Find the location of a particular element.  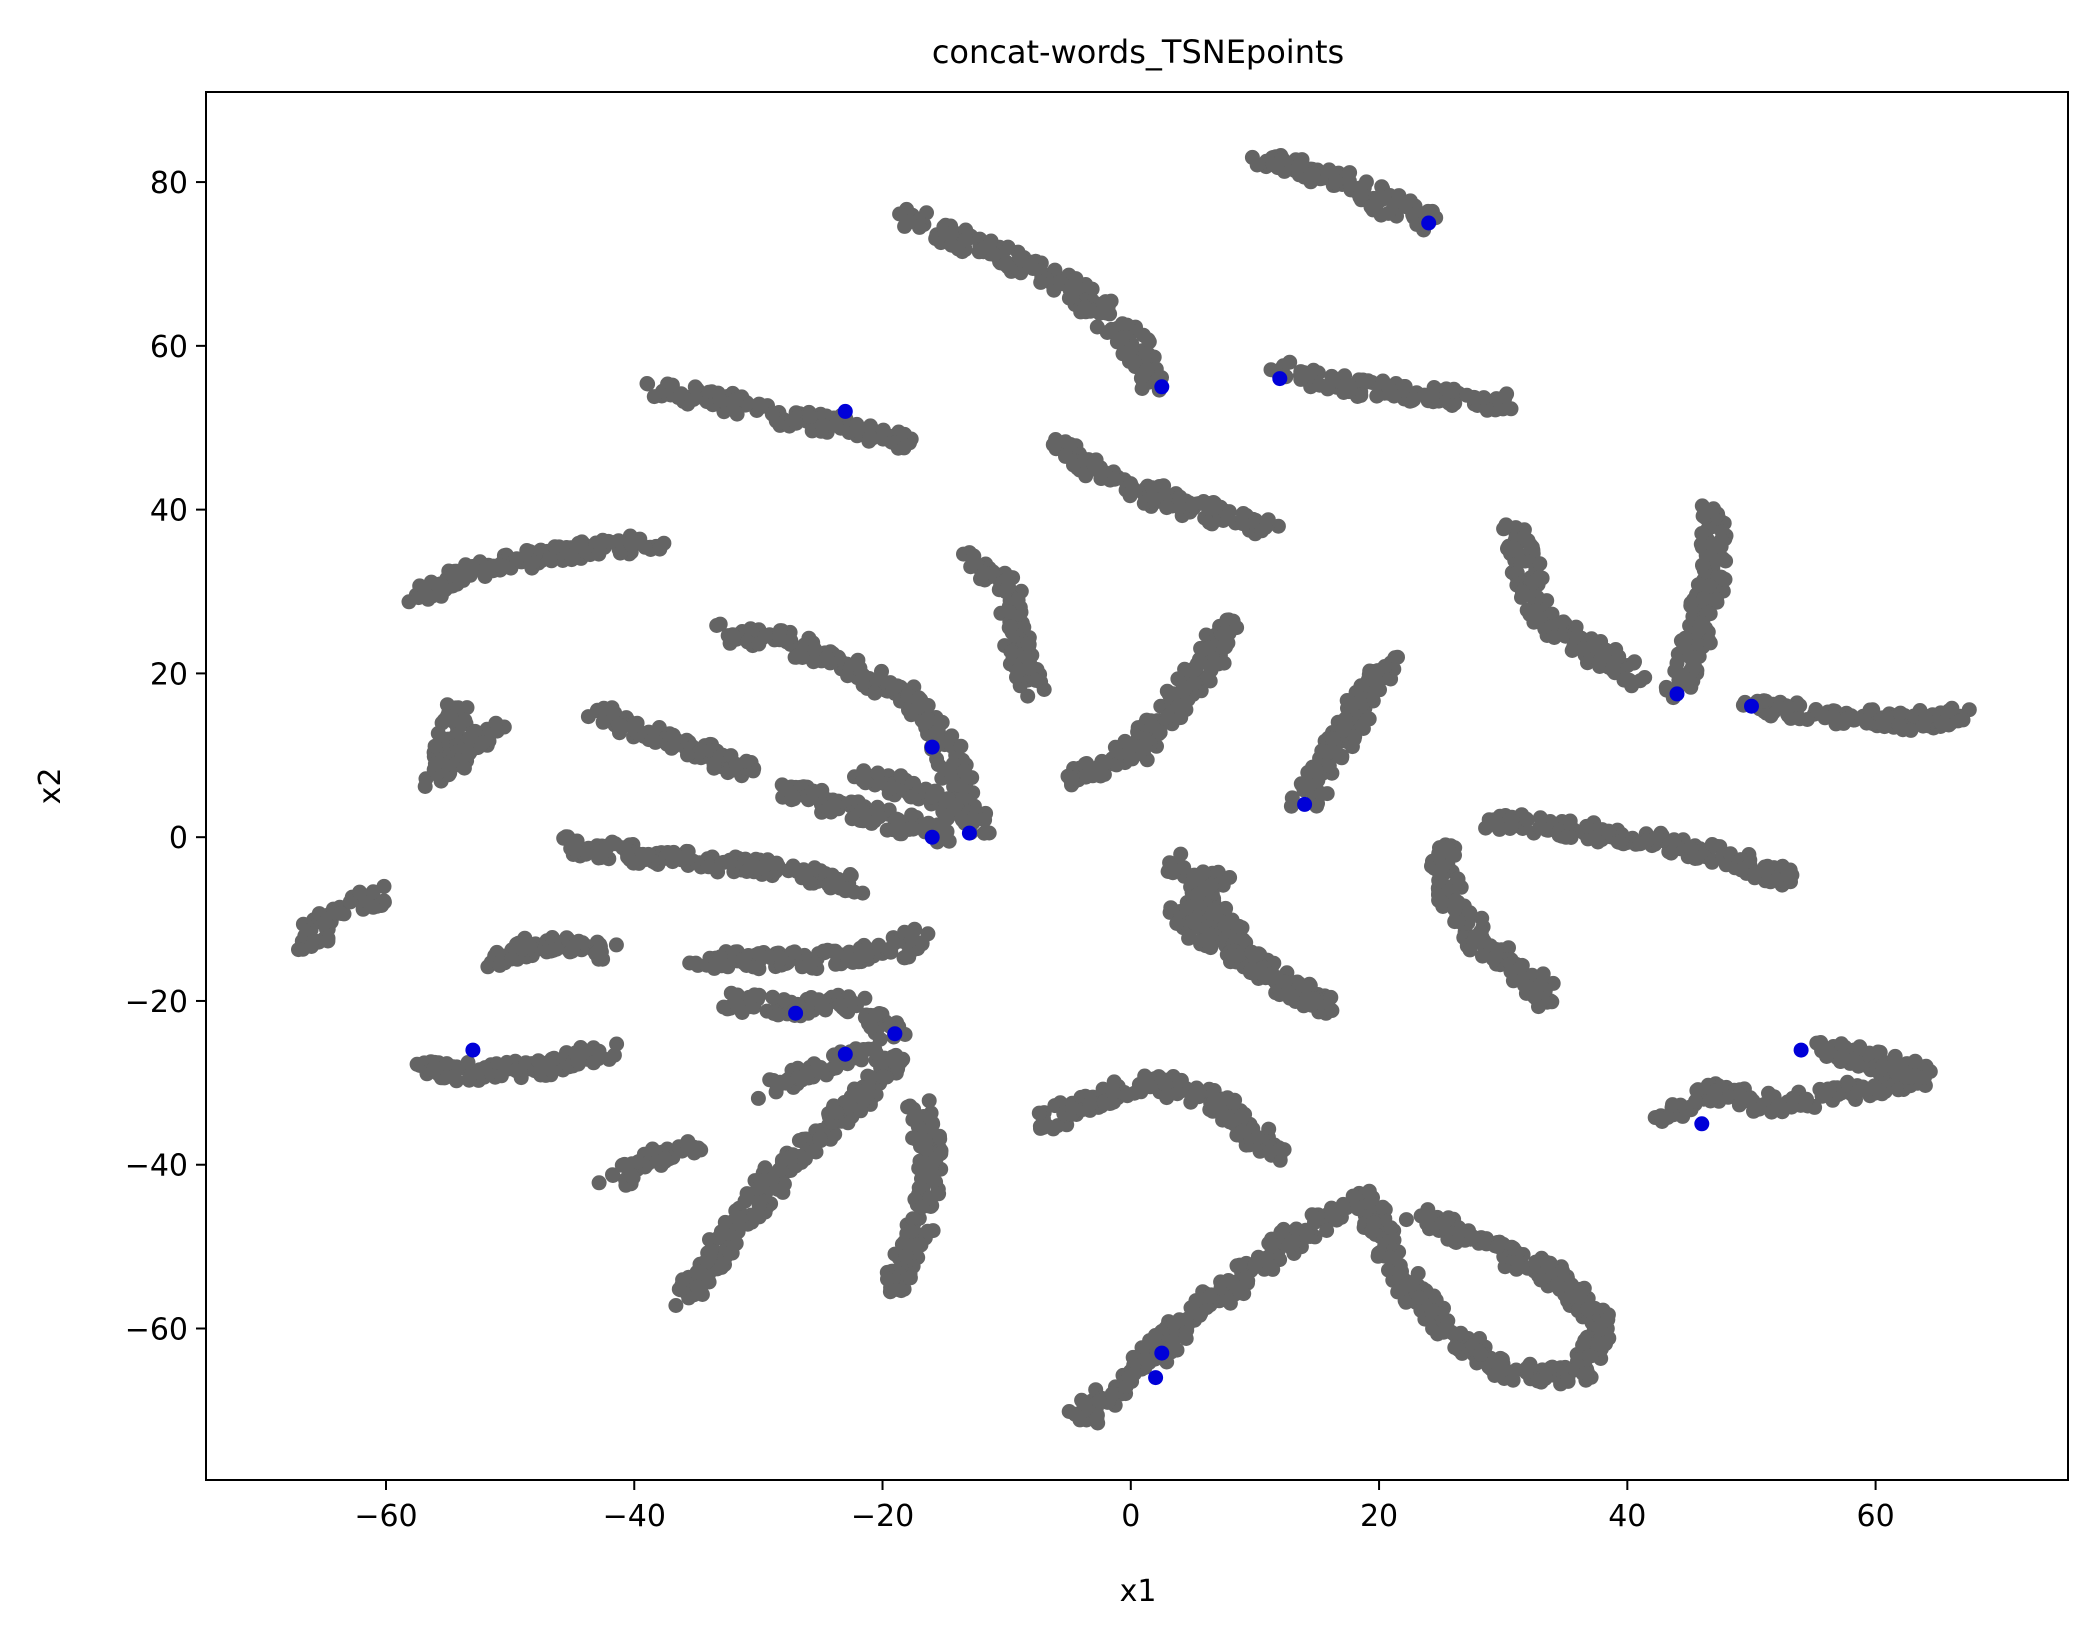

y-tick-label: 60 is located at coordinates (169, 347).